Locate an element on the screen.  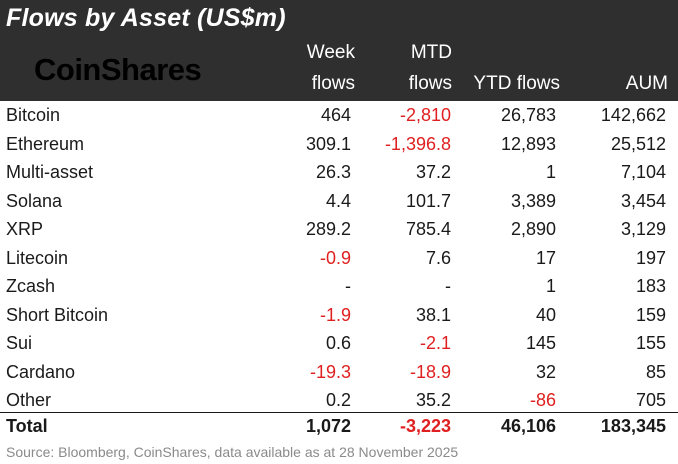
mtd-flows-cell: -2,810 is located at coordinates (425, 115).